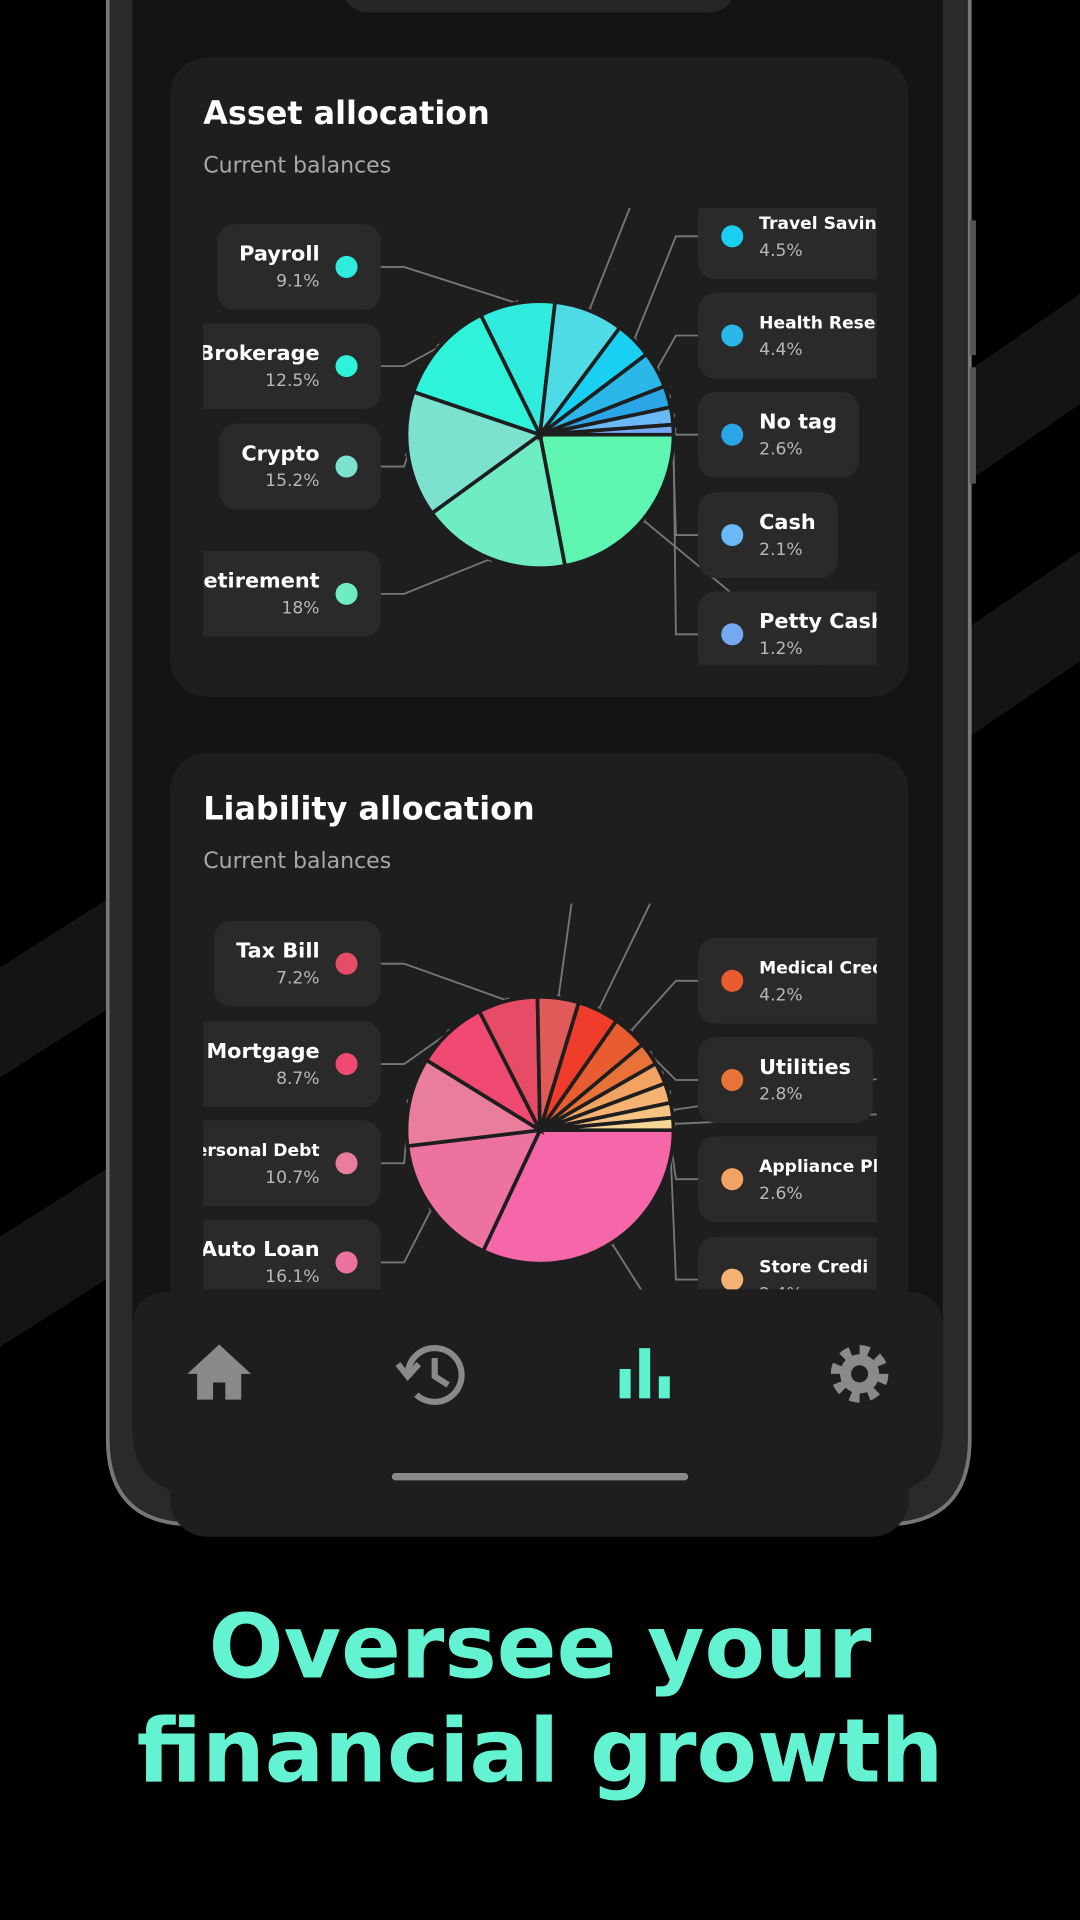 The height and width of the screenshot is (1920, 1080). I want to click on legend-label: Crypto, so click(280, 453).